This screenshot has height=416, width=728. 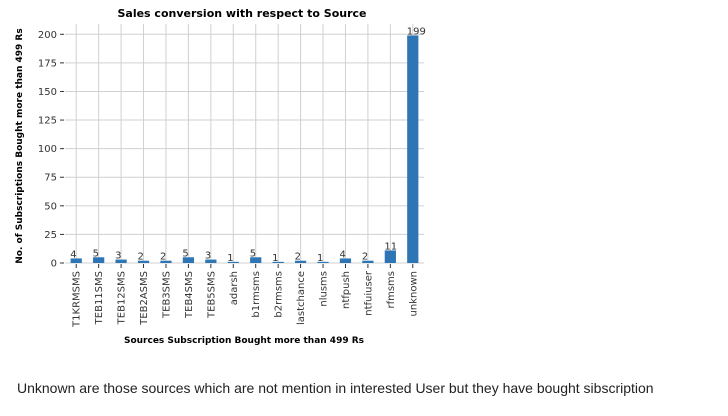 I want to click on x-tick-label: b2rmsms, so click(x=279, y=294).